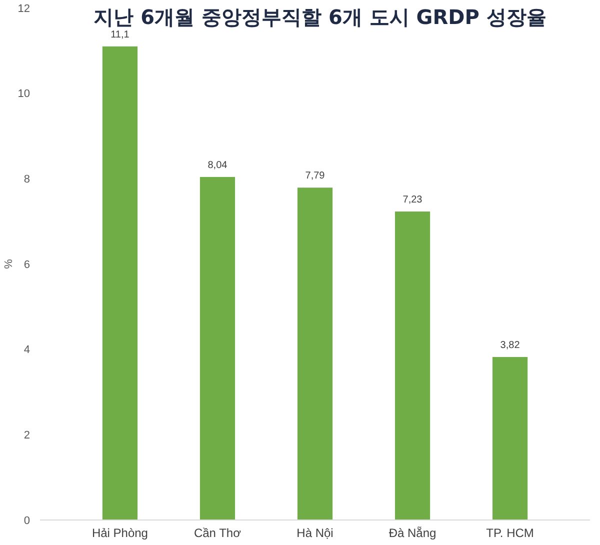 The width and height of the screenshot is (600, 545). What do you see at coordinates (218, 533) in the screenshot?
I see `x-tick-label: Cần Thơ` at bounding box center [218, 533].